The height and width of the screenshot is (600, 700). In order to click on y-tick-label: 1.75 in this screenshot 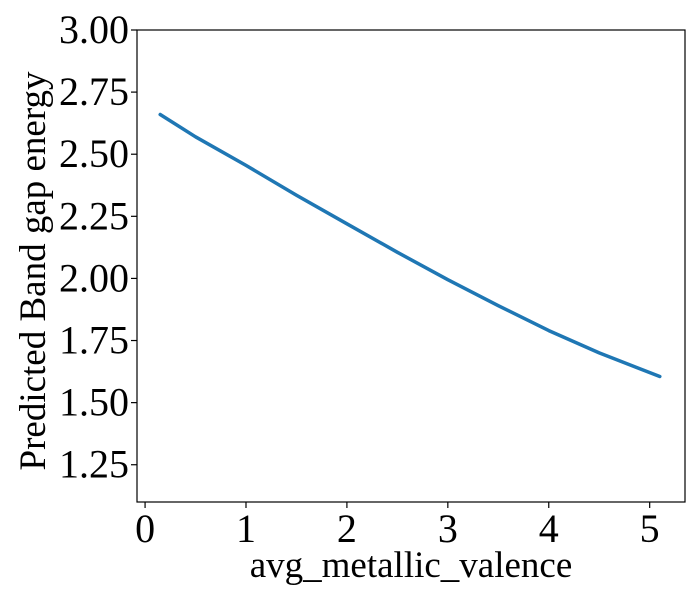, I will do `click(94, 340)`.